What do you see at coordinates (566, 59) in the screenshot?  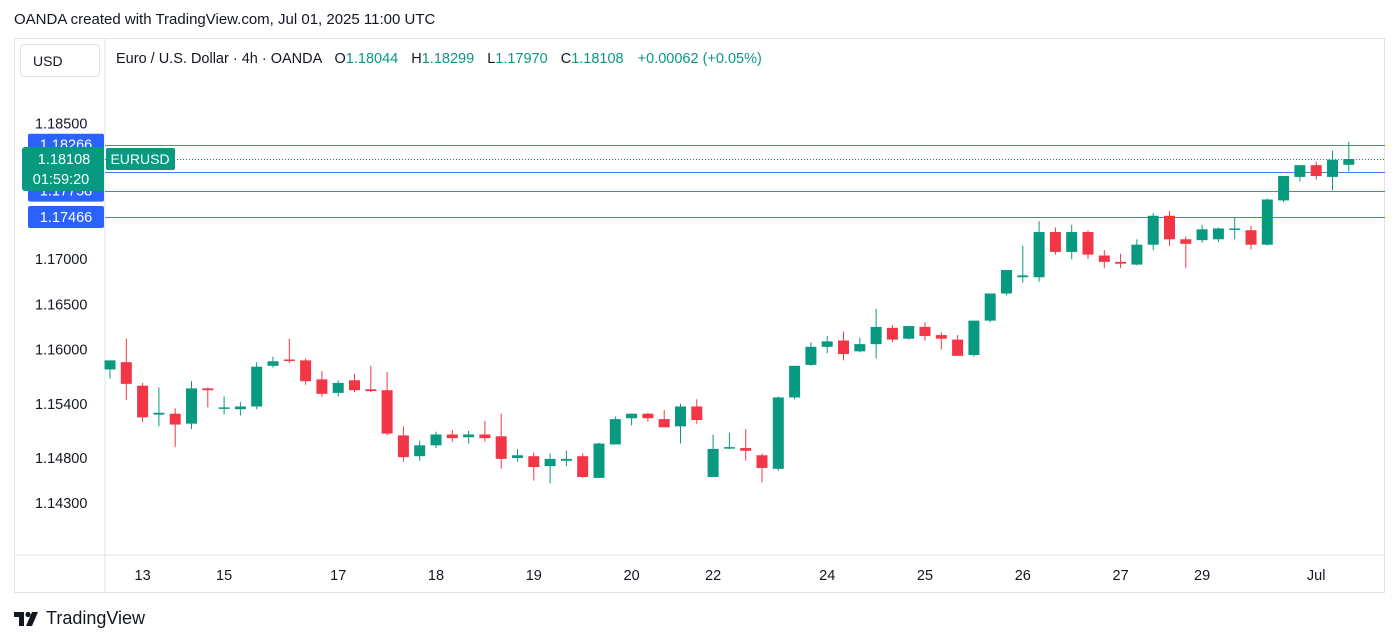 I see `legend-close-label: C` at bounding box center [566, 59].